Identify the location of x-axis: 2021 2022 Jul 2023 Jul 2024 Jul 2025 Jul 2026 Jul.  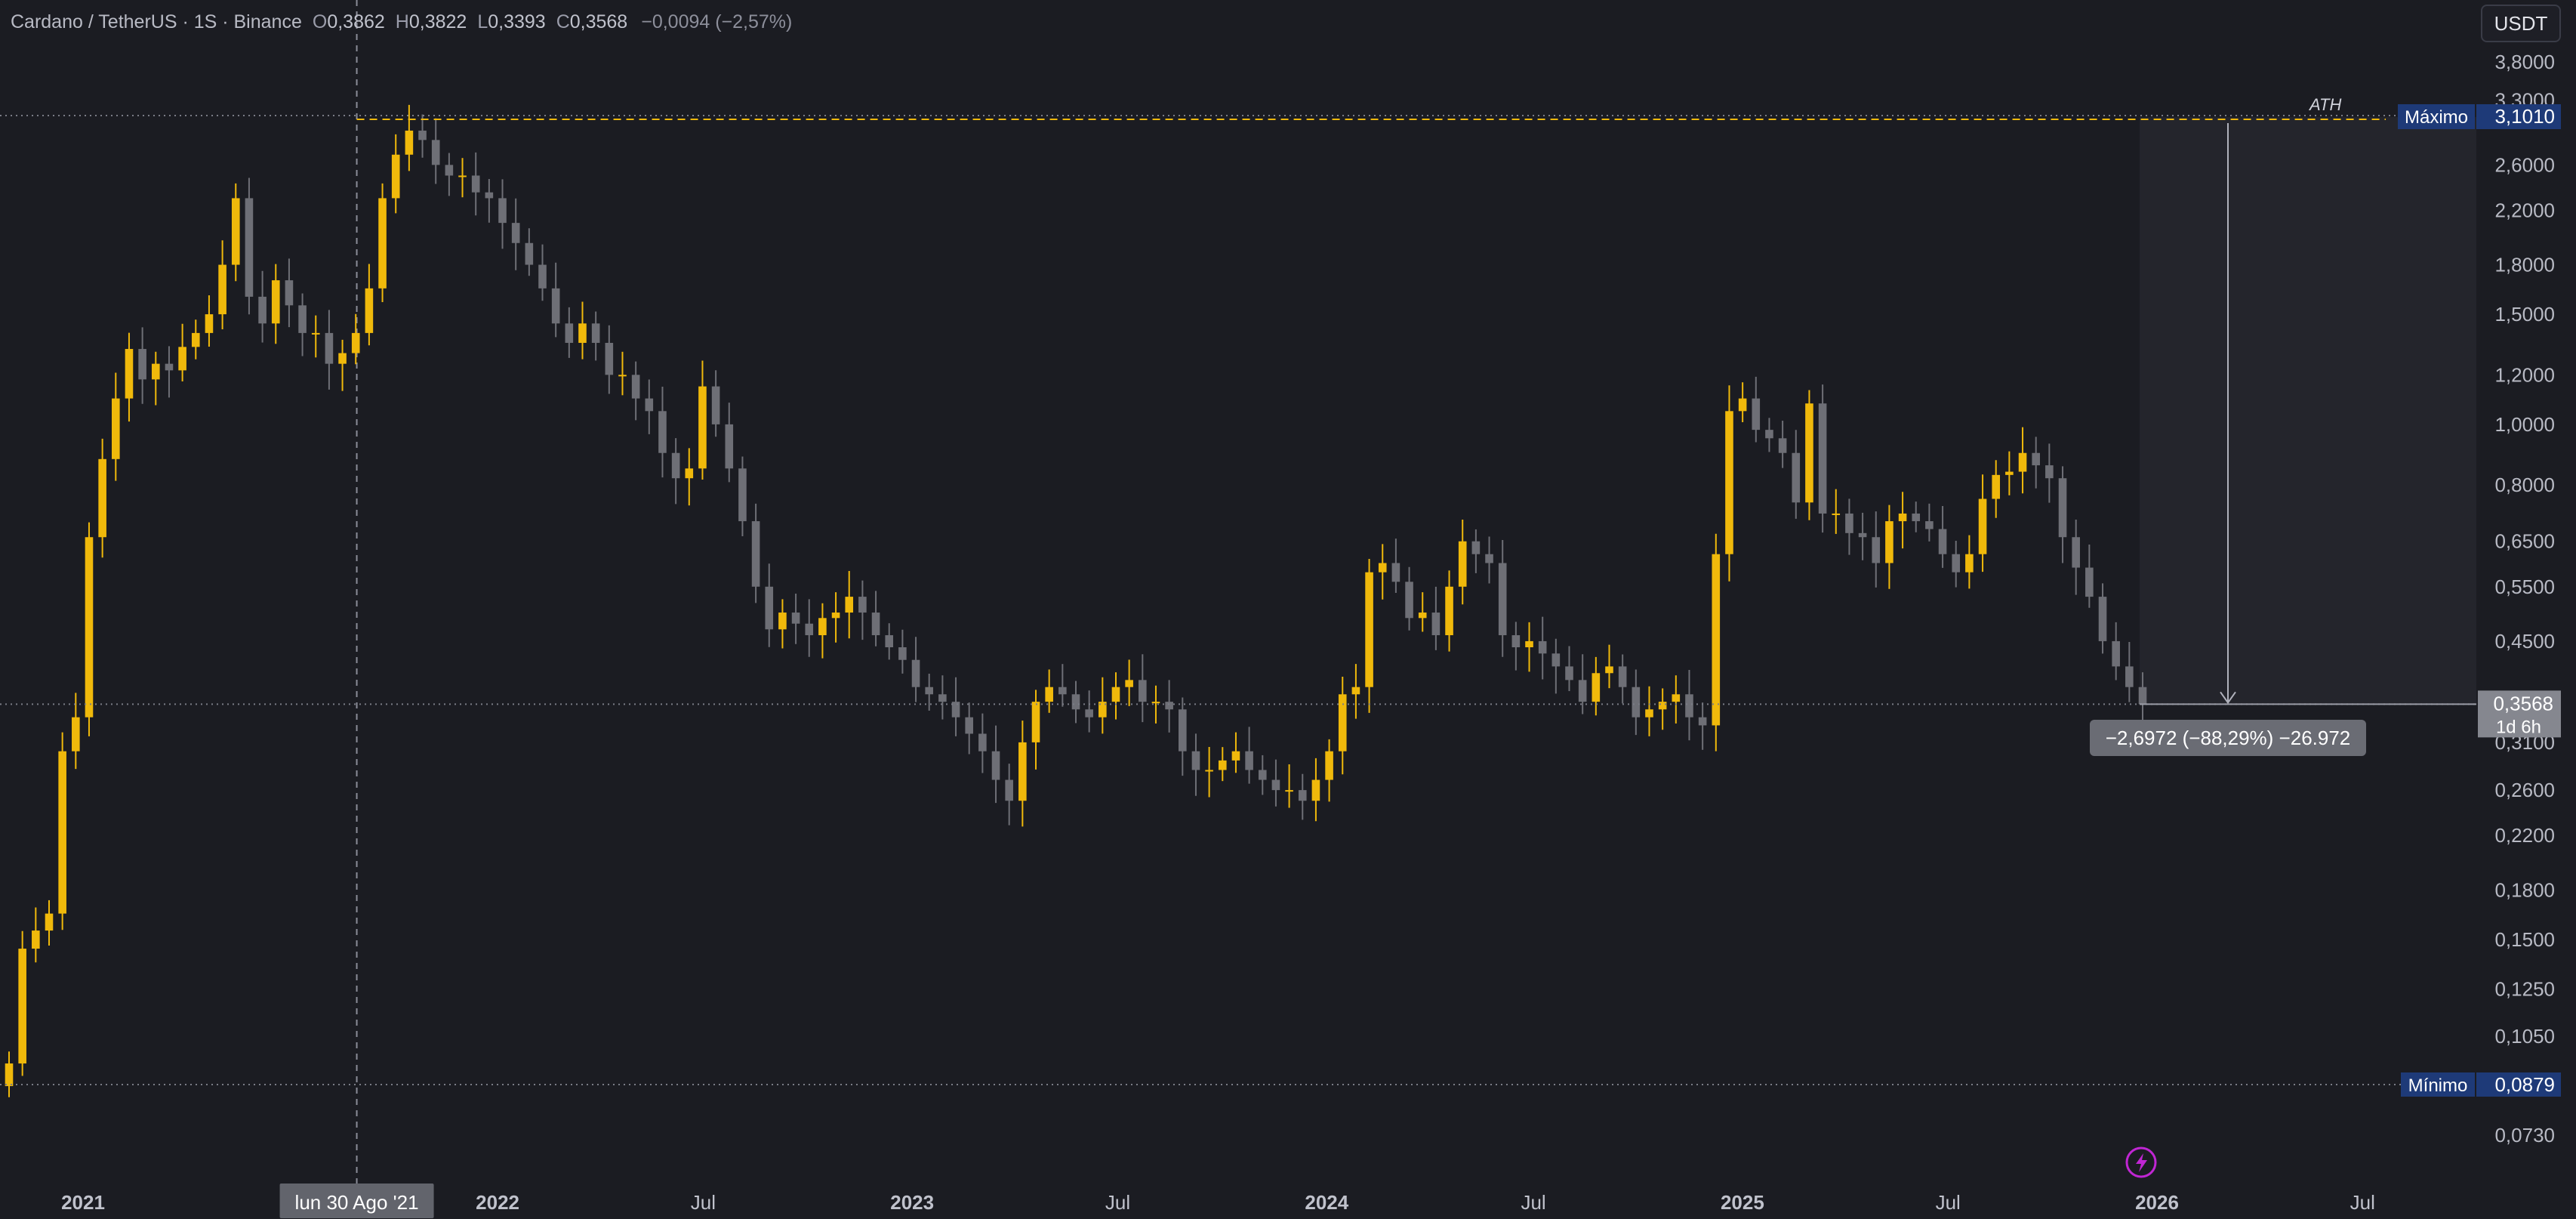
(1218, 1202).